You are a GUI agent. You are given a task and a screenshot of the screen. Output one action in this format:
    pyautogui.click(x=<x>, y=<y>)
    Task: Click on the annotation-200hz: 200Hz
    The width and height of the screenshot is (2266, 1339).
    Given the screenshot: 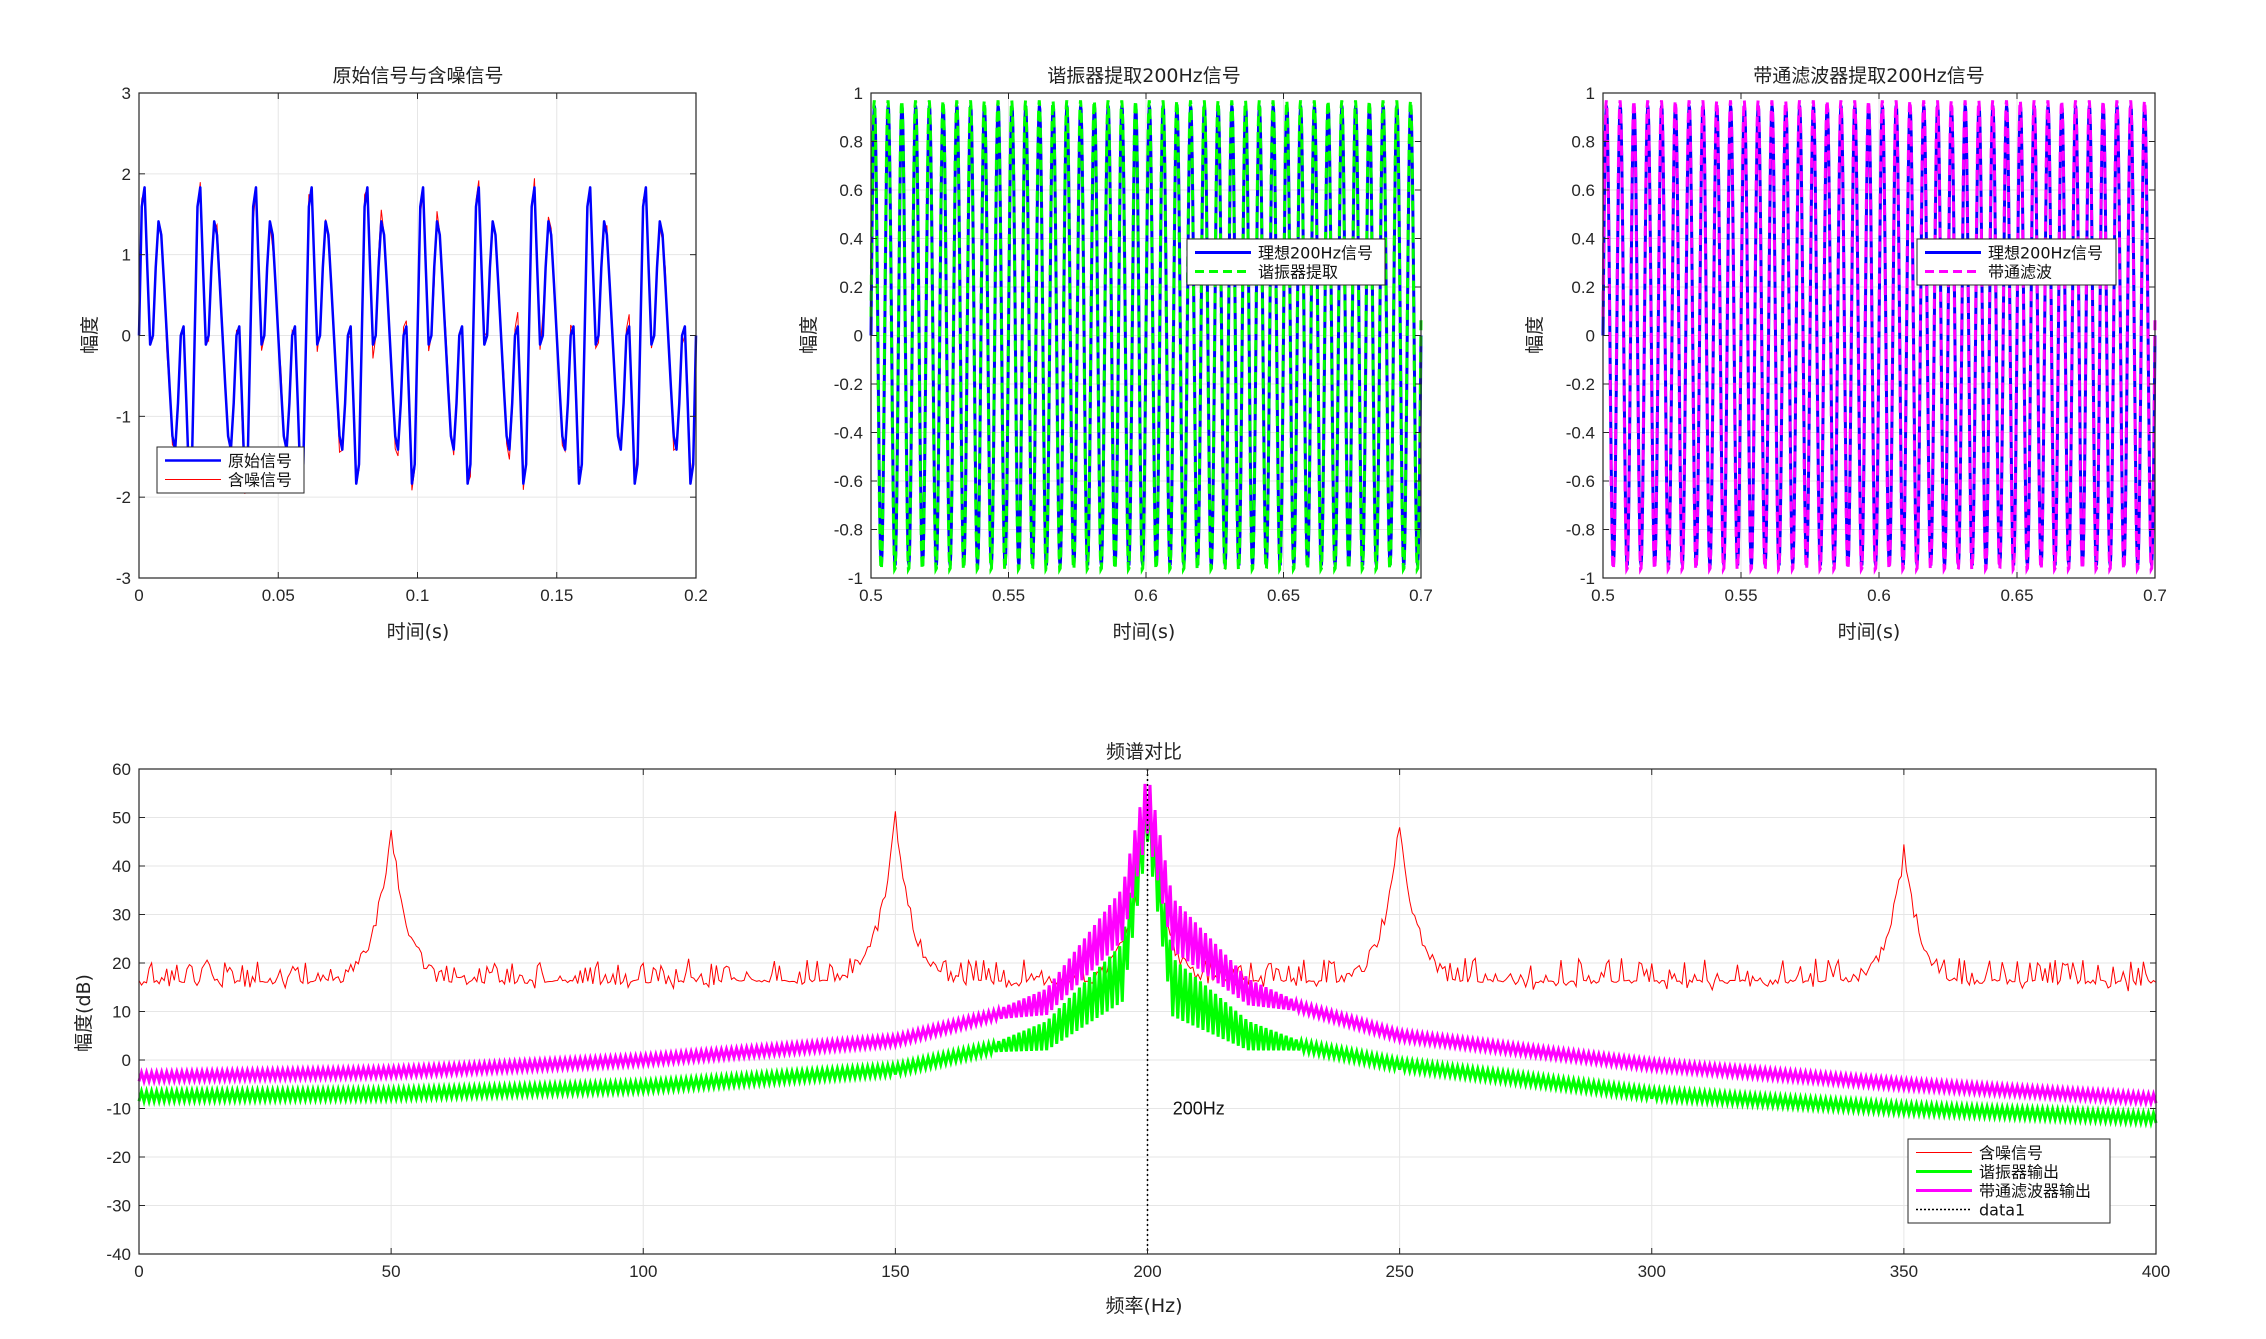 What is the action you would take?
    pyautogui.click(x=1199, y=1109)
    